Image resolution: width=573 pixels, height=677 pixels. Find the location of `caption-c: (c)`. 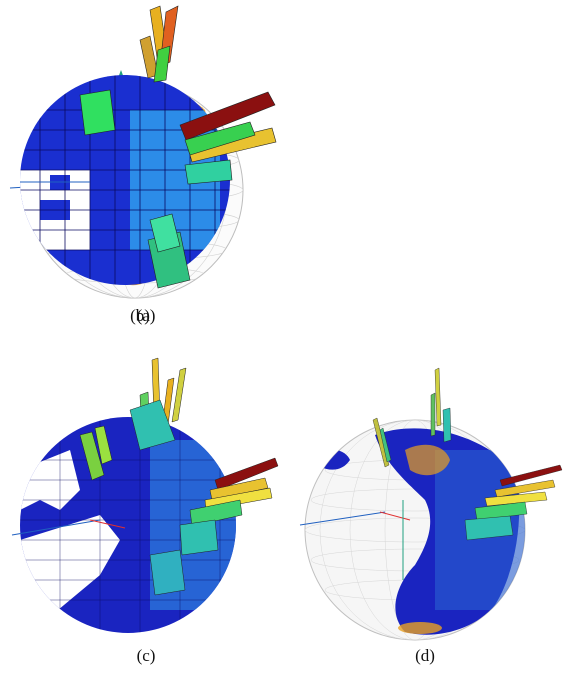

caption-c: (c) is located at coordinates (146, 655).